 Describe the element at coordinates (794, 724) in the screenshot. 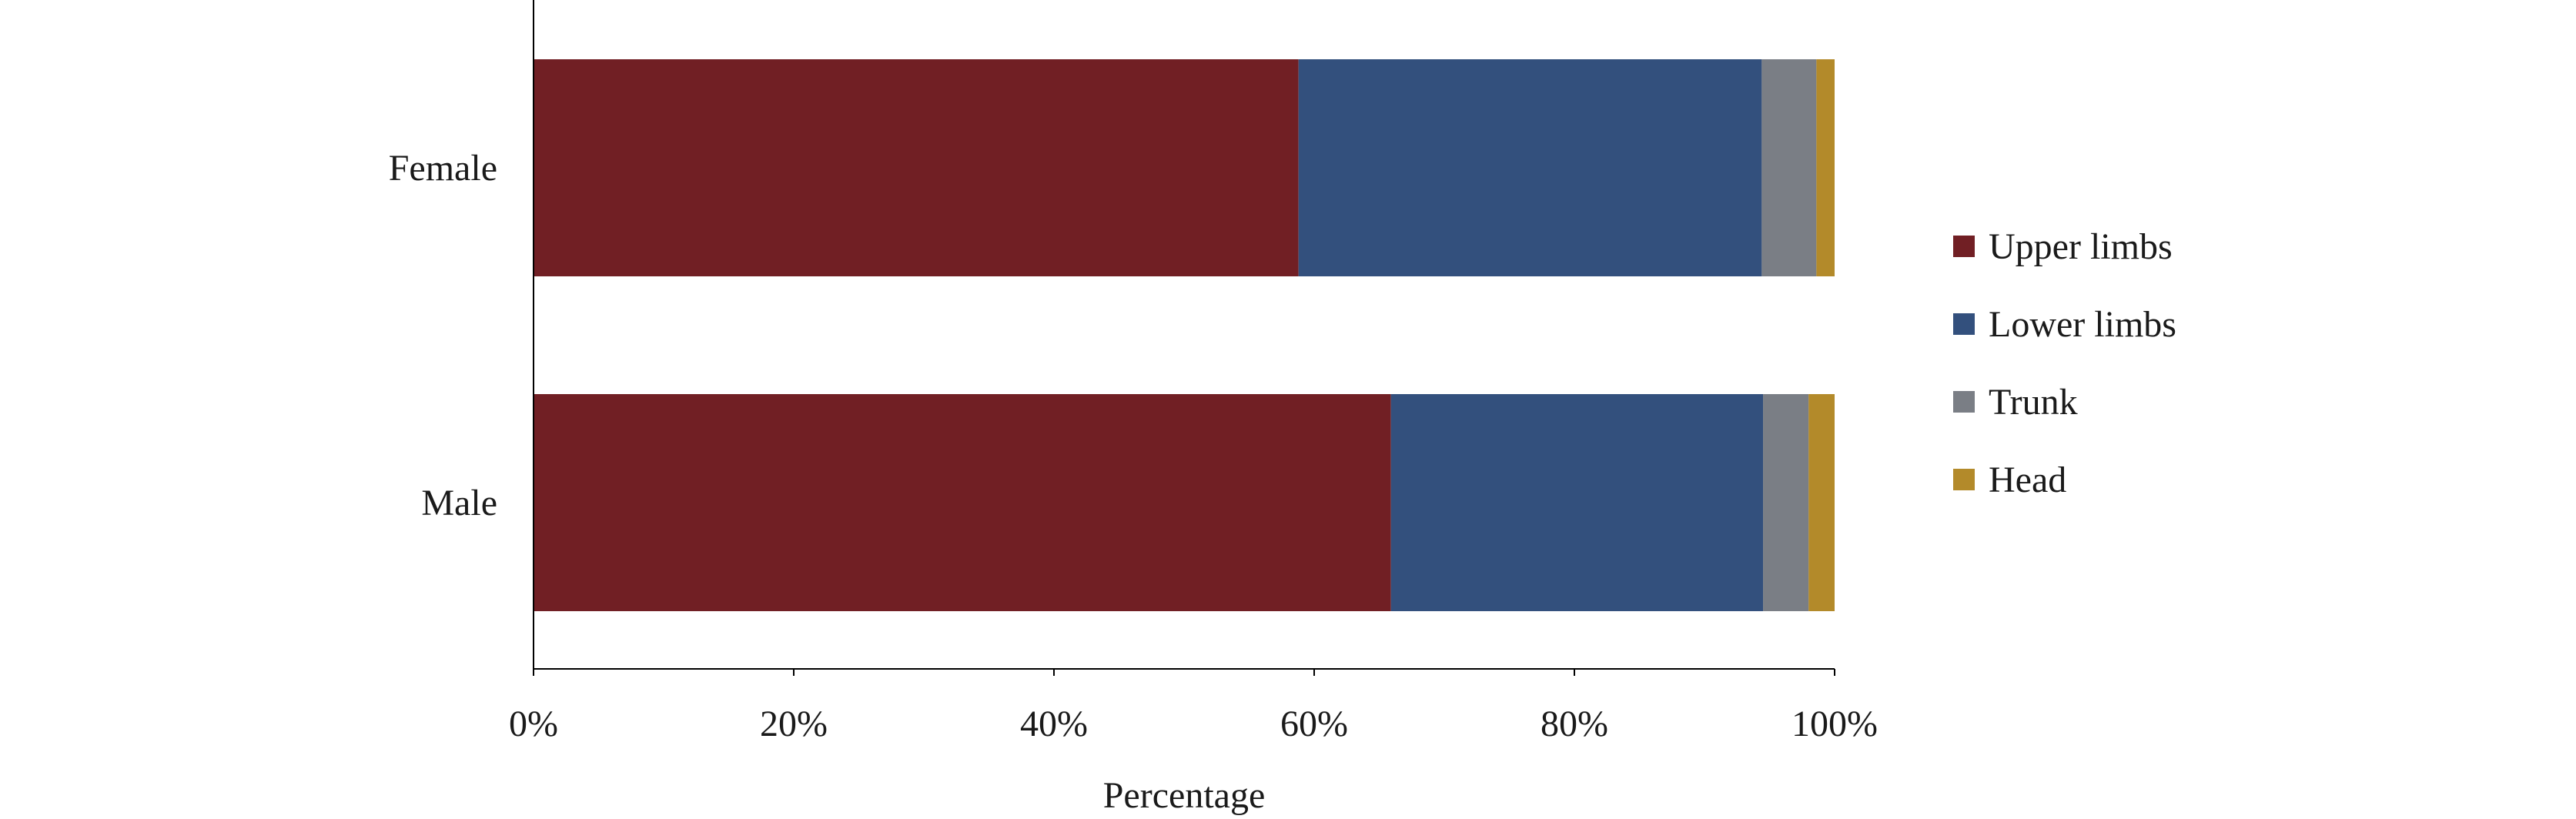

I see `x-tick-label-20: 20%` at that location.